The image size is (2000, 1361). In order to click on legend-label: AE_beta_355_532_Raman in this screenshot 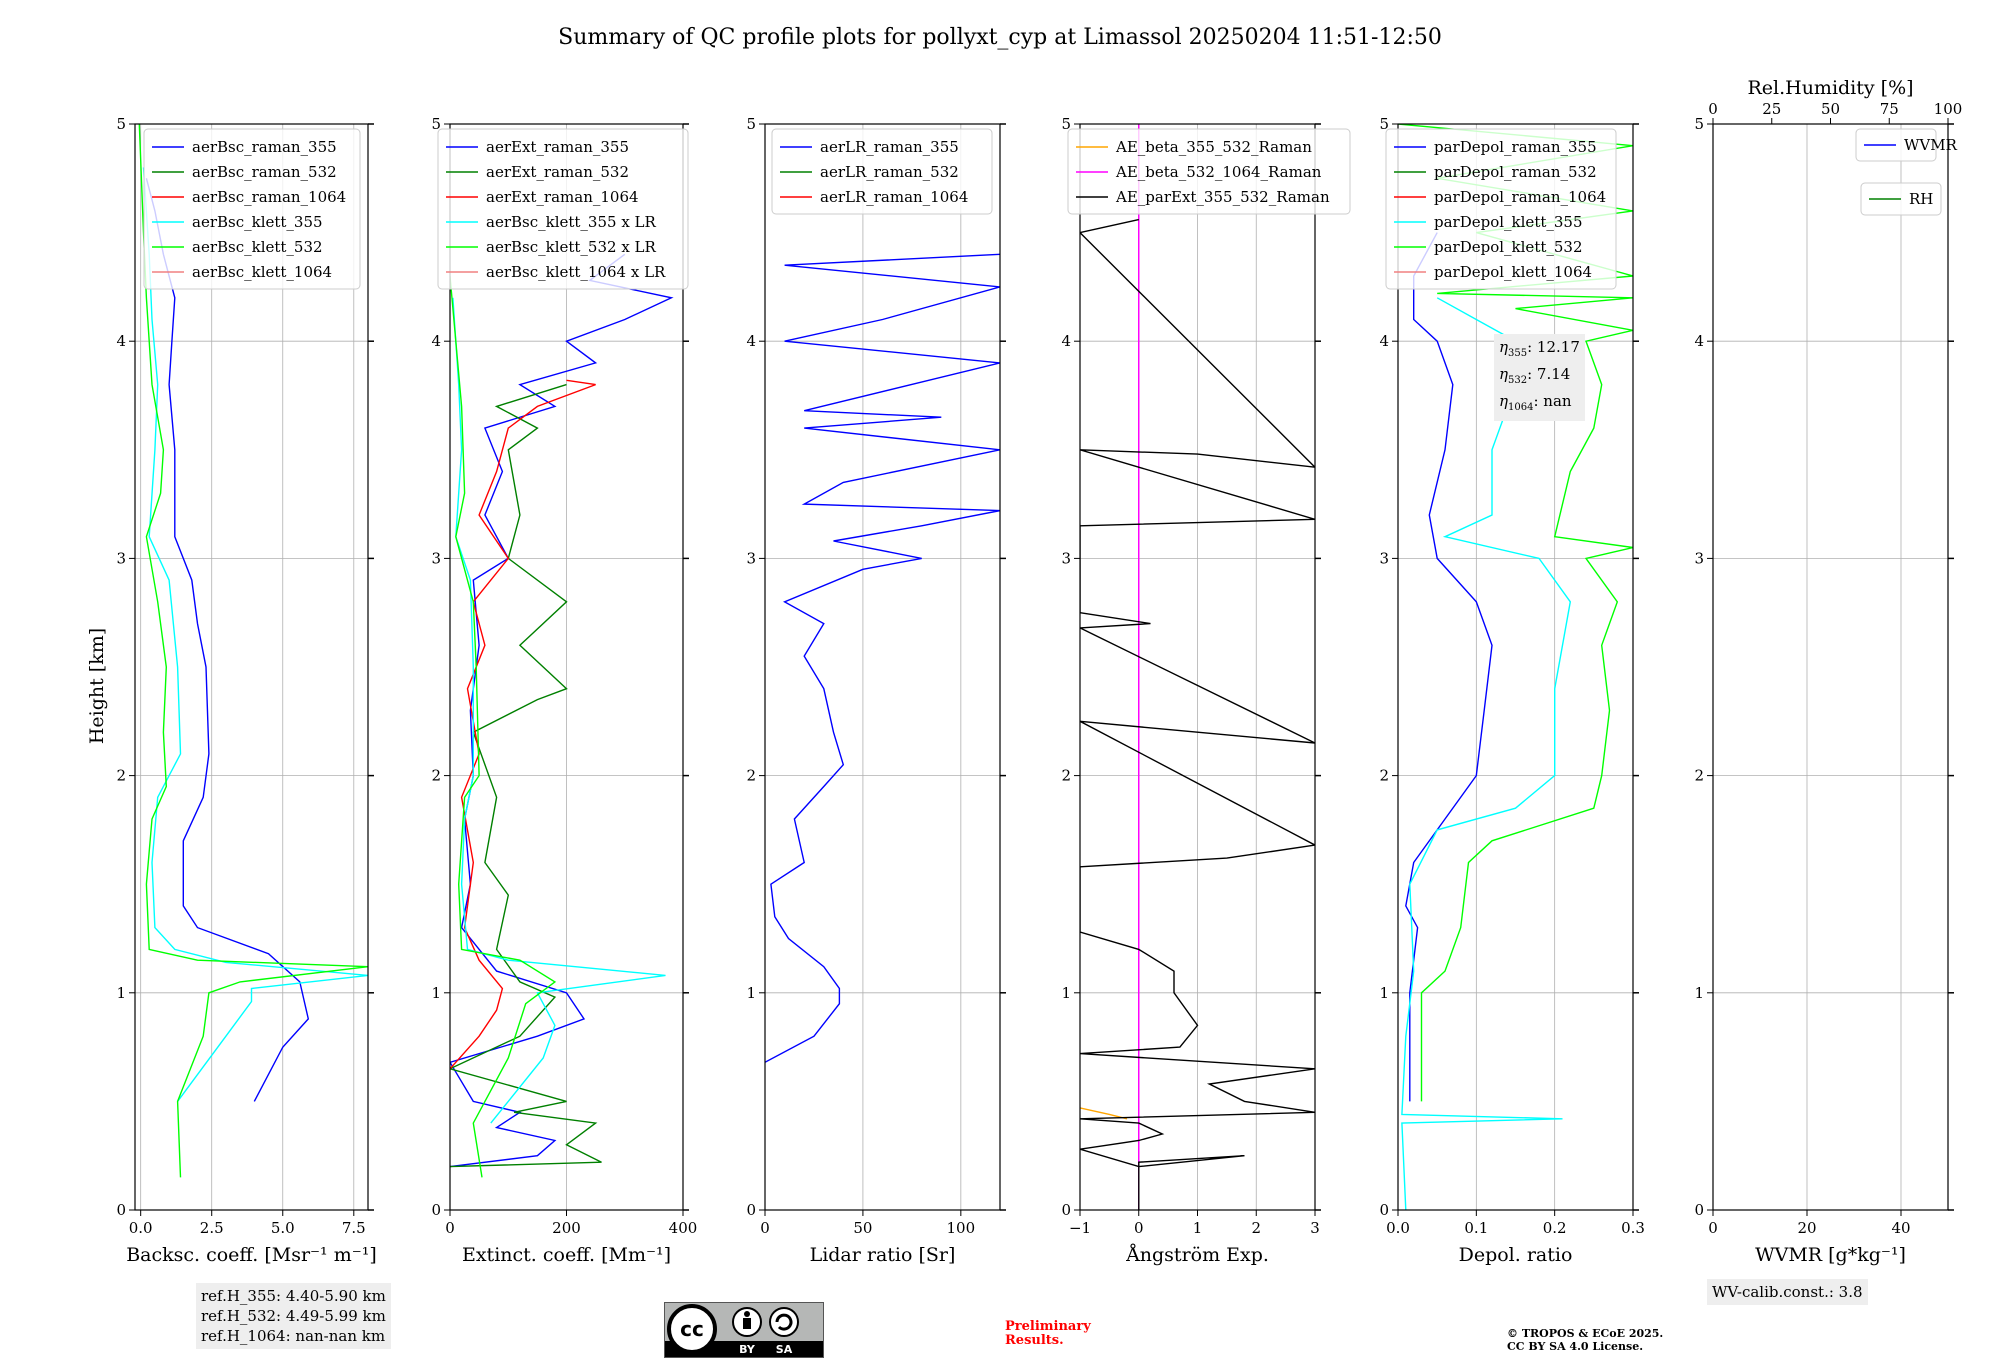, I will do `click(1213, 147)`.